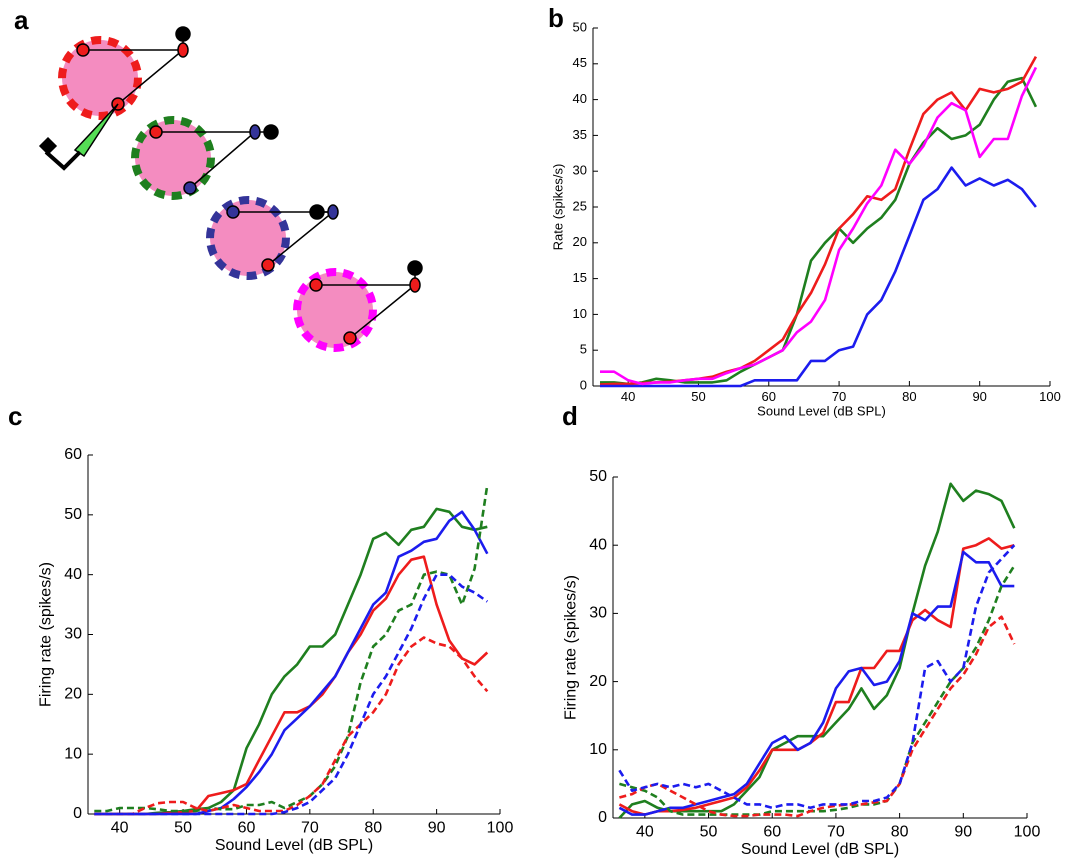  Describe the element at coordinates (230, 189) in the screenshot. I see `diagram` at that location.